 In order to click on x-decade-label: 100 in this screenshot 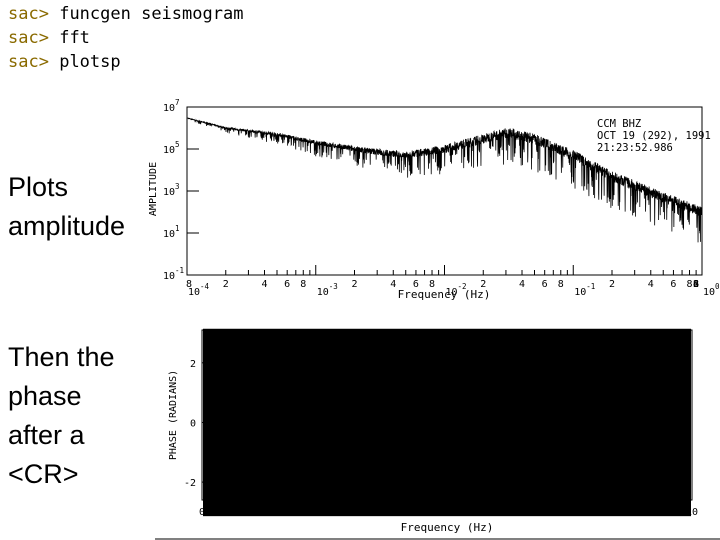, I will do `click(711, 290)`.